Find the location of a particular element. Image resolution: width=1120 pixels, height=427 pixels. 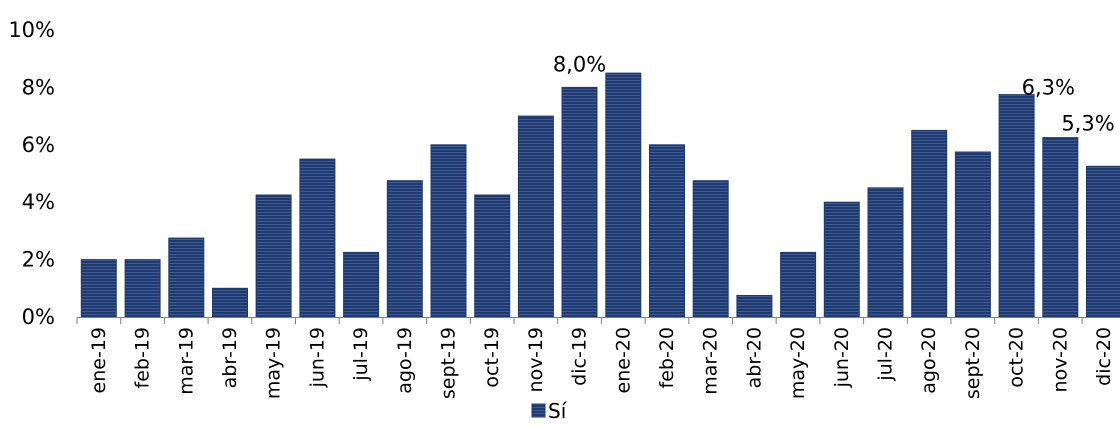

legend: Sí is located at coordinates (549, 411).